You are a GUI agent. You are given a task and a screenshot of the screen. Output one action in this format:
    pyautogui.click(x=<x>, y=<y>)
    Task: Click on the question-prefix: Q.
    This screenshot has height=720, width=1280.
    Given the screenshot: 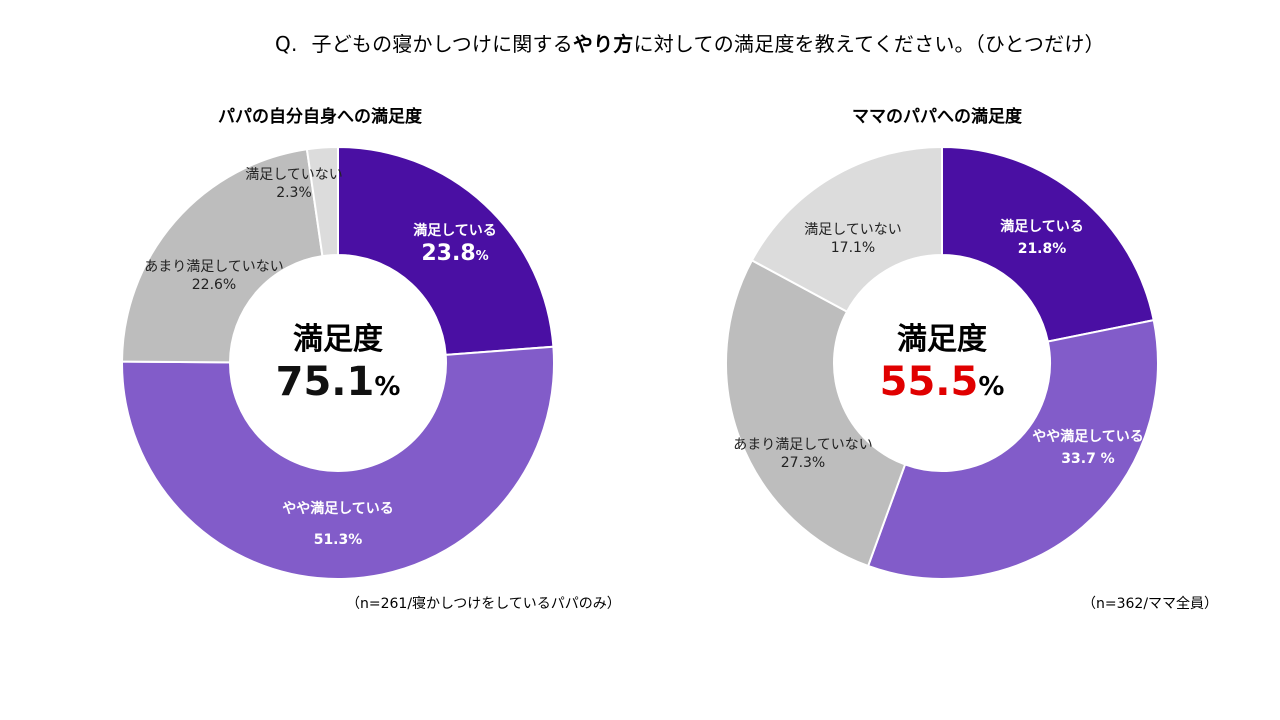 What is the action you would take?
    pyautogui.click(x=286, y=44)
    